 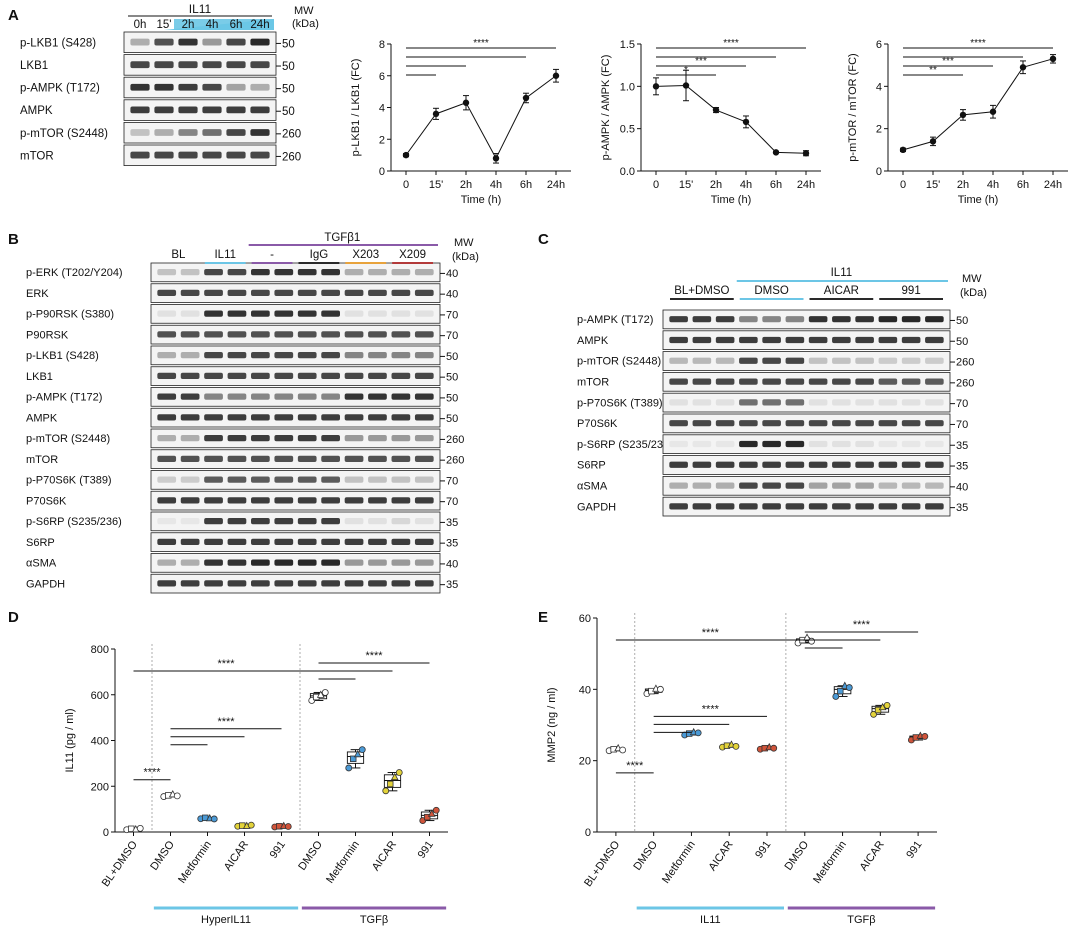 I want to click on blot-row-label: AMPK, so click(x=36, y=111).